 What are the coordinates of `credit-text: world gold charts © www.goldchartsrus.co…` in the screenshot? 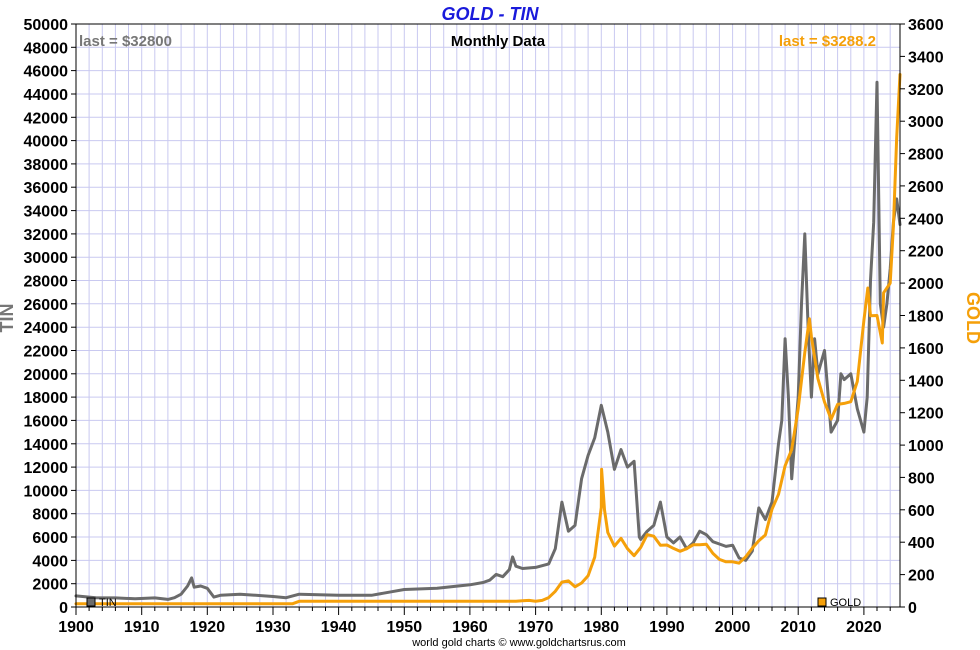 It's located at (518, 643).